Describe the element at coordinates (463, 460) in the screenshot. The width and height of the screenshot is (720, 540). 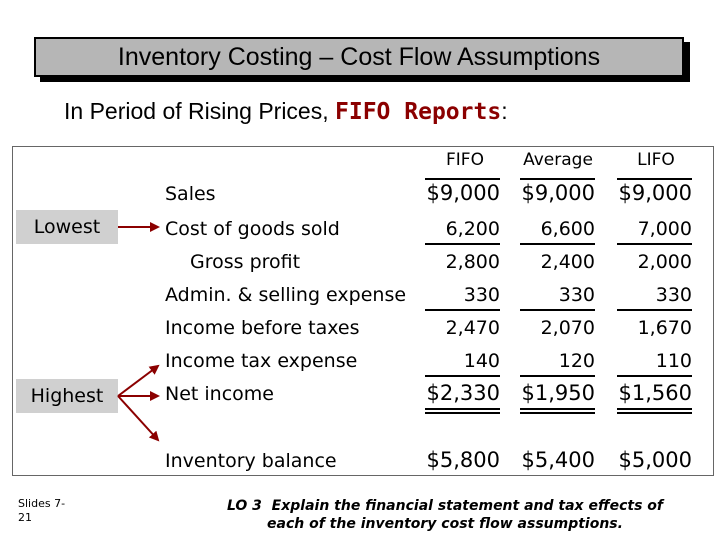
I see `value-inventory-fifo: $5,800` at that location.